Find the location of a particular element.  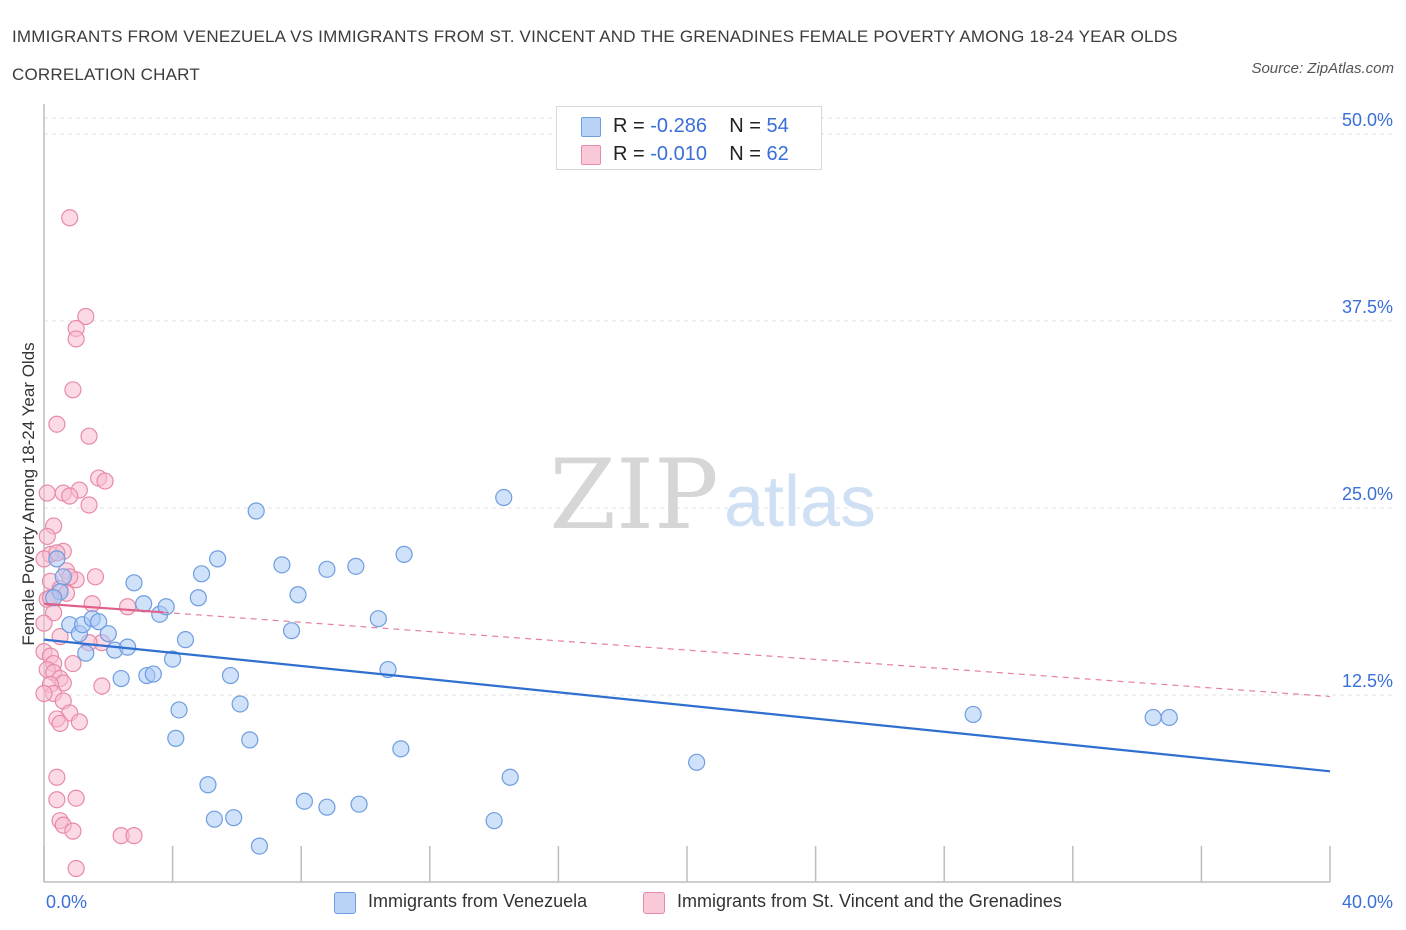

y-tick-label: 25.0% is located at coordinates (1367, 494).